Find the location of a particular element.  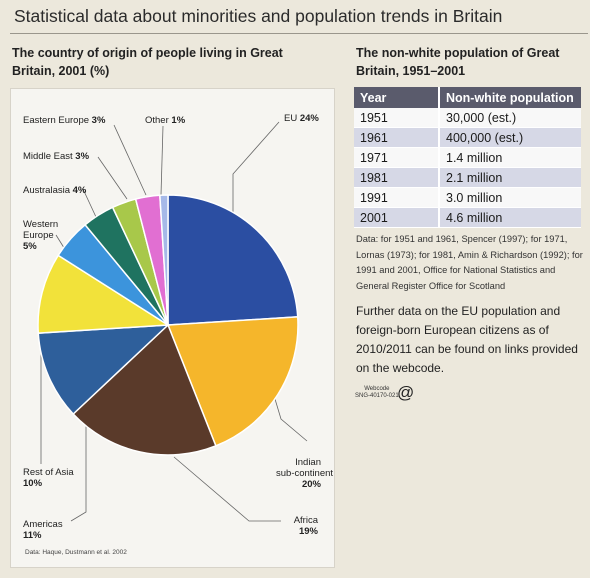

leader-line-middle-east is located at coordinates (112, 178).